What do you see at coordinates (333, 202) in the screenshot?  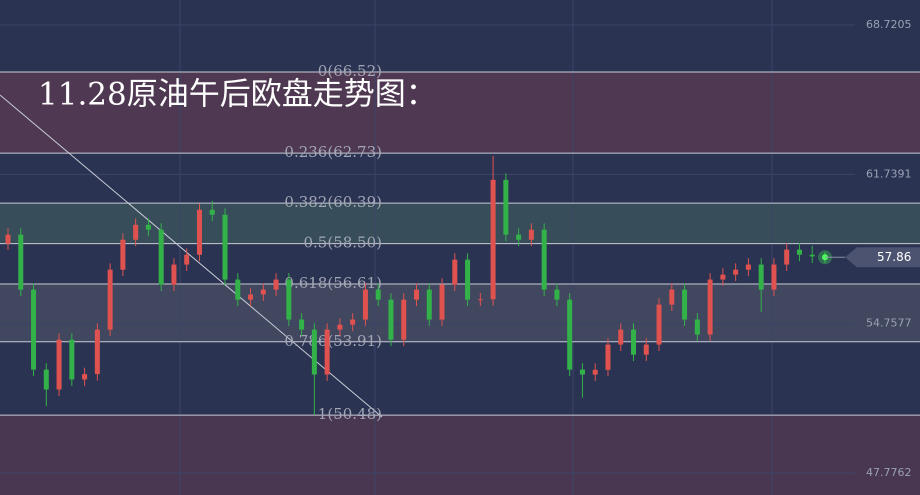 I see `fib-label: 0.382(60.39)` at bounding box center [333, 202].